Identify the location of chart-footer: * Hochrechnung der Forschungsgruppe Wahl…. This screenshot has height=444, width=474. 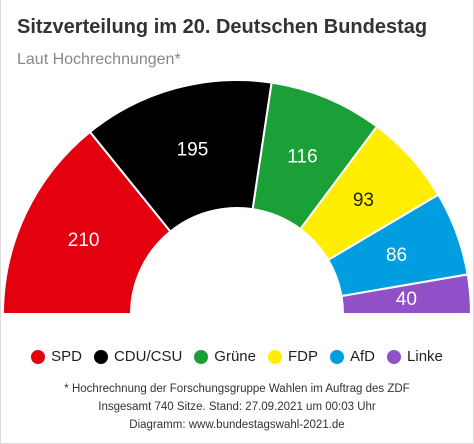
(237, 407).